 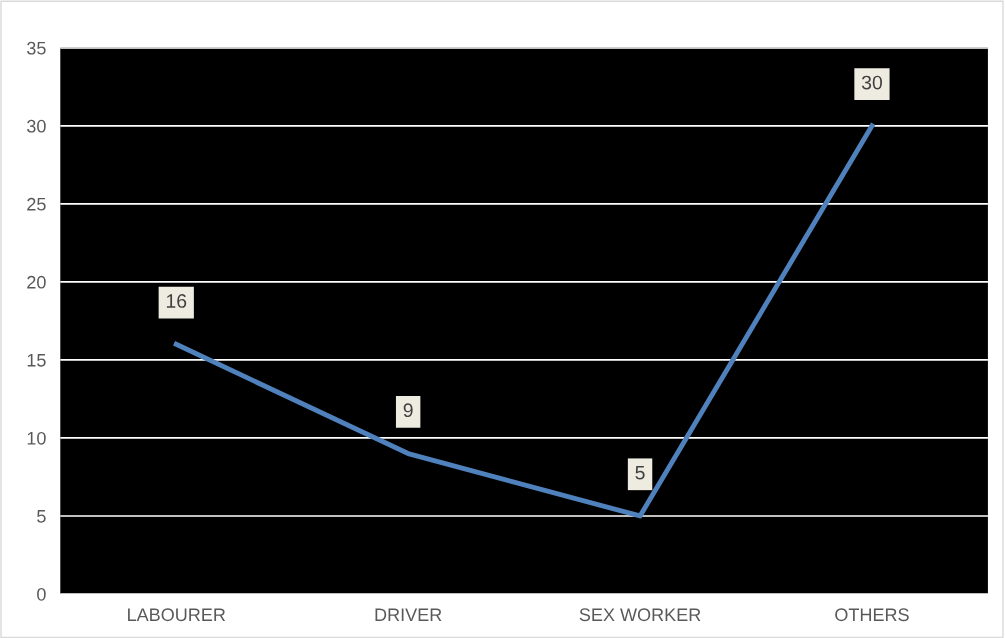 What do you see at coordinates (41, 594) in the screenshot?
I see `y-tick-label: 0` at bounding box center [41, 594].